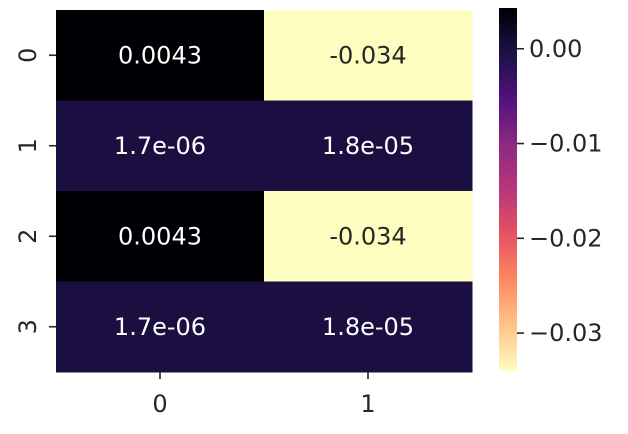 This screenshot has width=628, height=434. I want to click on cell-annotation-r2-c1: -0.034, so click(367, 236).